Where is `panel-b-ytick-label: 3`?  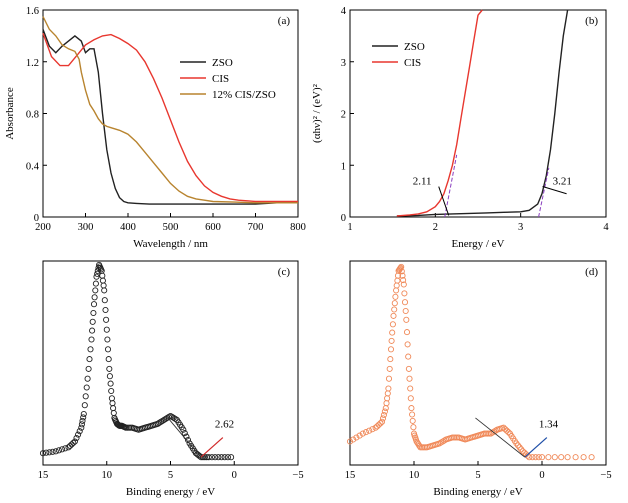
panel-b-ytick-label: 3 is located at coordinates (343, 63).